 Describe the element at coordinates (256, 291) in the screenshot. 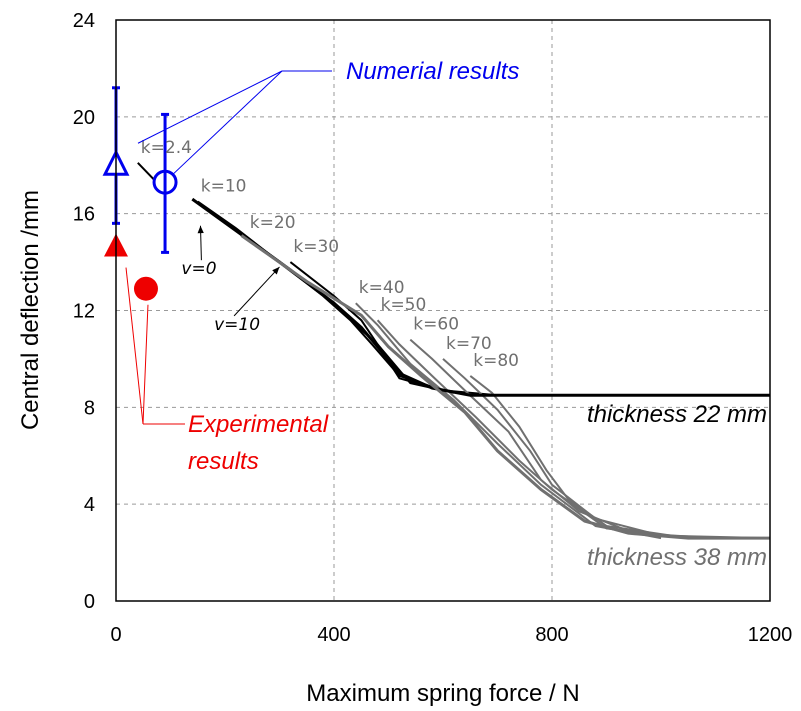

I see `v-arrow-line` at that location.